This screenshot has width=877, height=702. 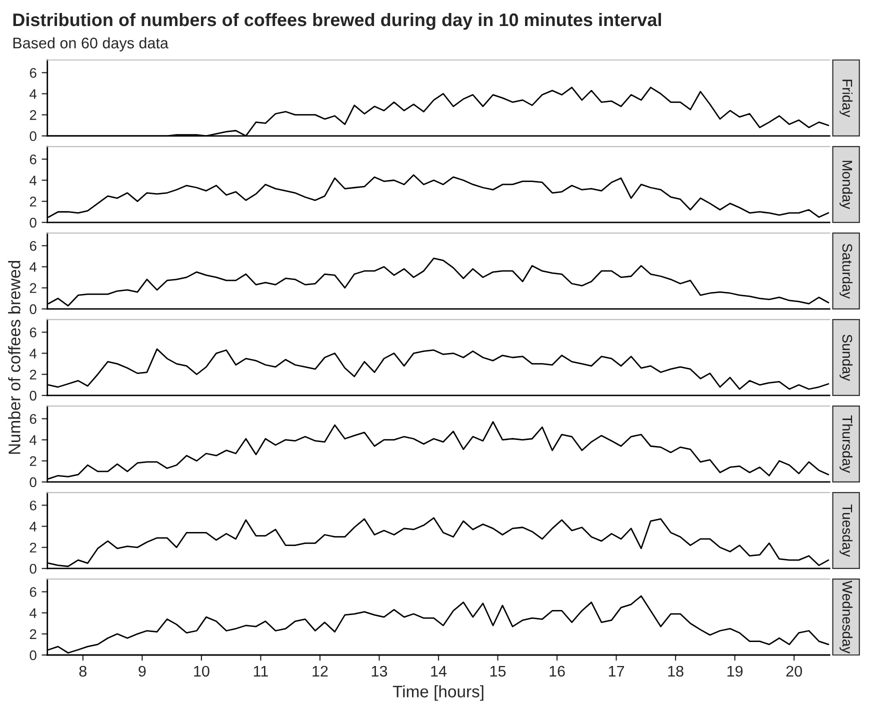 What do you see at coordinates (794, 671) in the screenshot?
I see `x-tick-label: 20` at bounding box center [794, 671].